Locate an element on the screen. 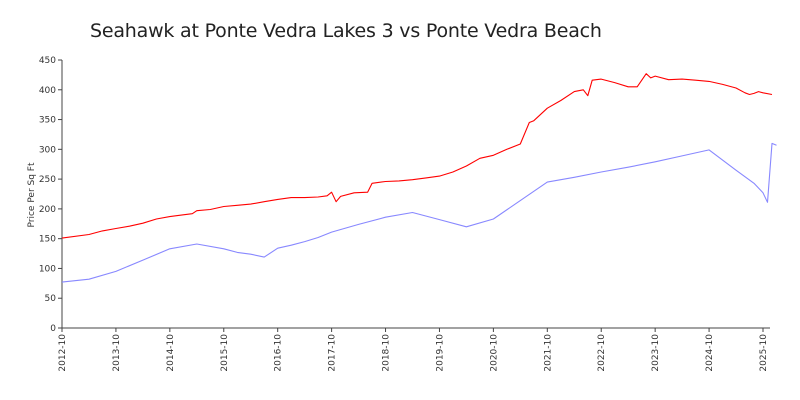  x-tick-label: 2019-10 is located at coordinates (440, 353).